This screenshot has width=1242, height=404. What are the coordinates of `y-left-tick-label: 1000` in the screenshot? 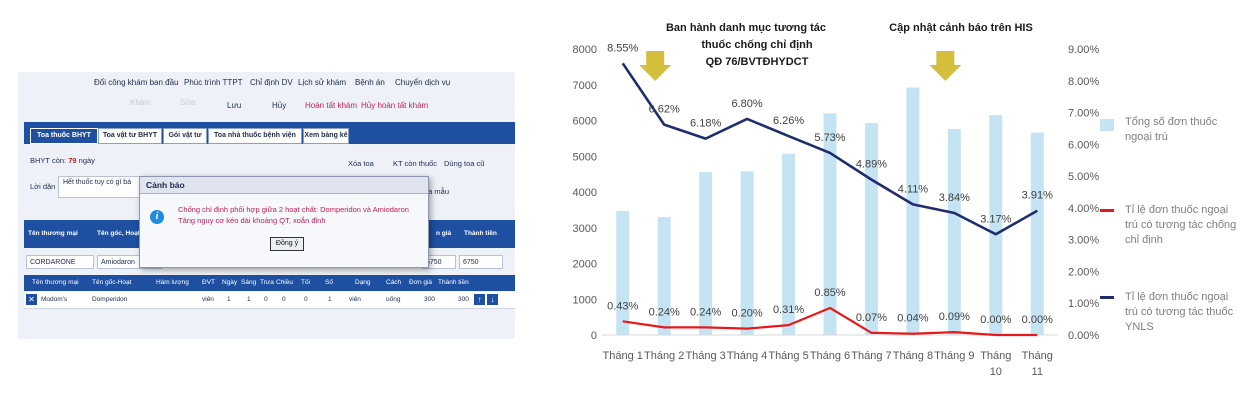 It's located at (585, 300).